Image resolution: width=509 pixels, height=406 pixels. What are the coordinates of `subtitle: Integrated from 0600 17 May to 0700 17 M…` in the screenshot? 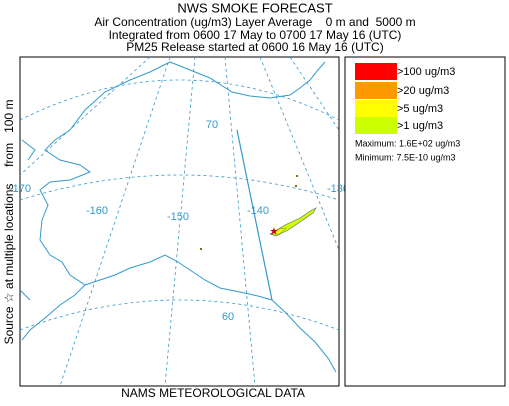 It's located at (255, 35).